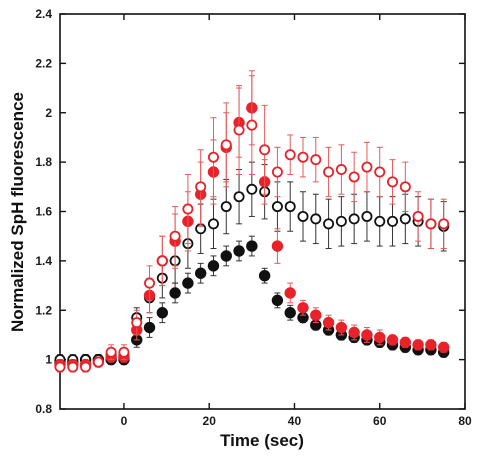  I want to click on y-tick-label: 2.4, so click(43, 14).